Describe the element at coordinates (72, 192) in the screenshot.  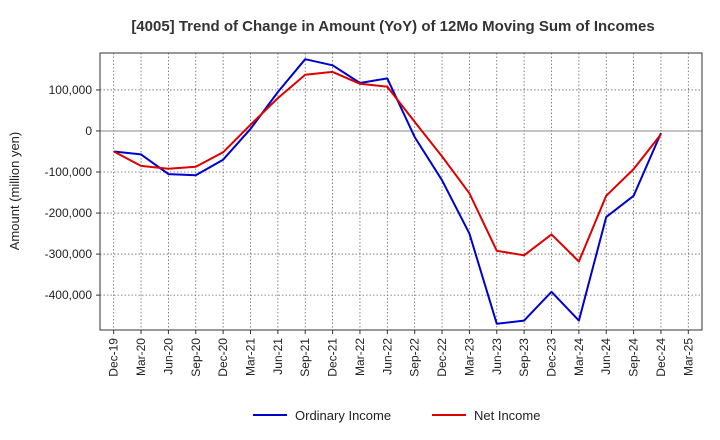
I see `y-ticks: 100,000 0 -100,000 -200,000 -300,000 -400,000` at that location.